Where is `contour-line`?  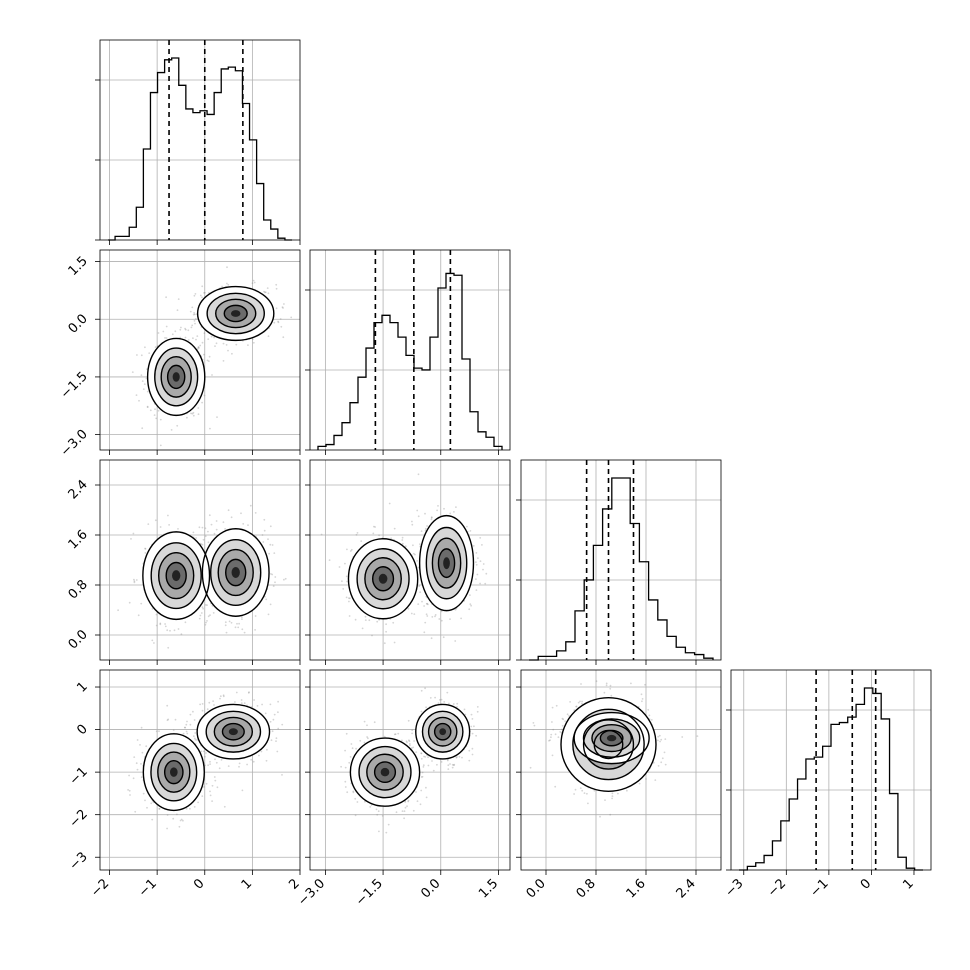
contour-line is located at coordinates (235, 313).